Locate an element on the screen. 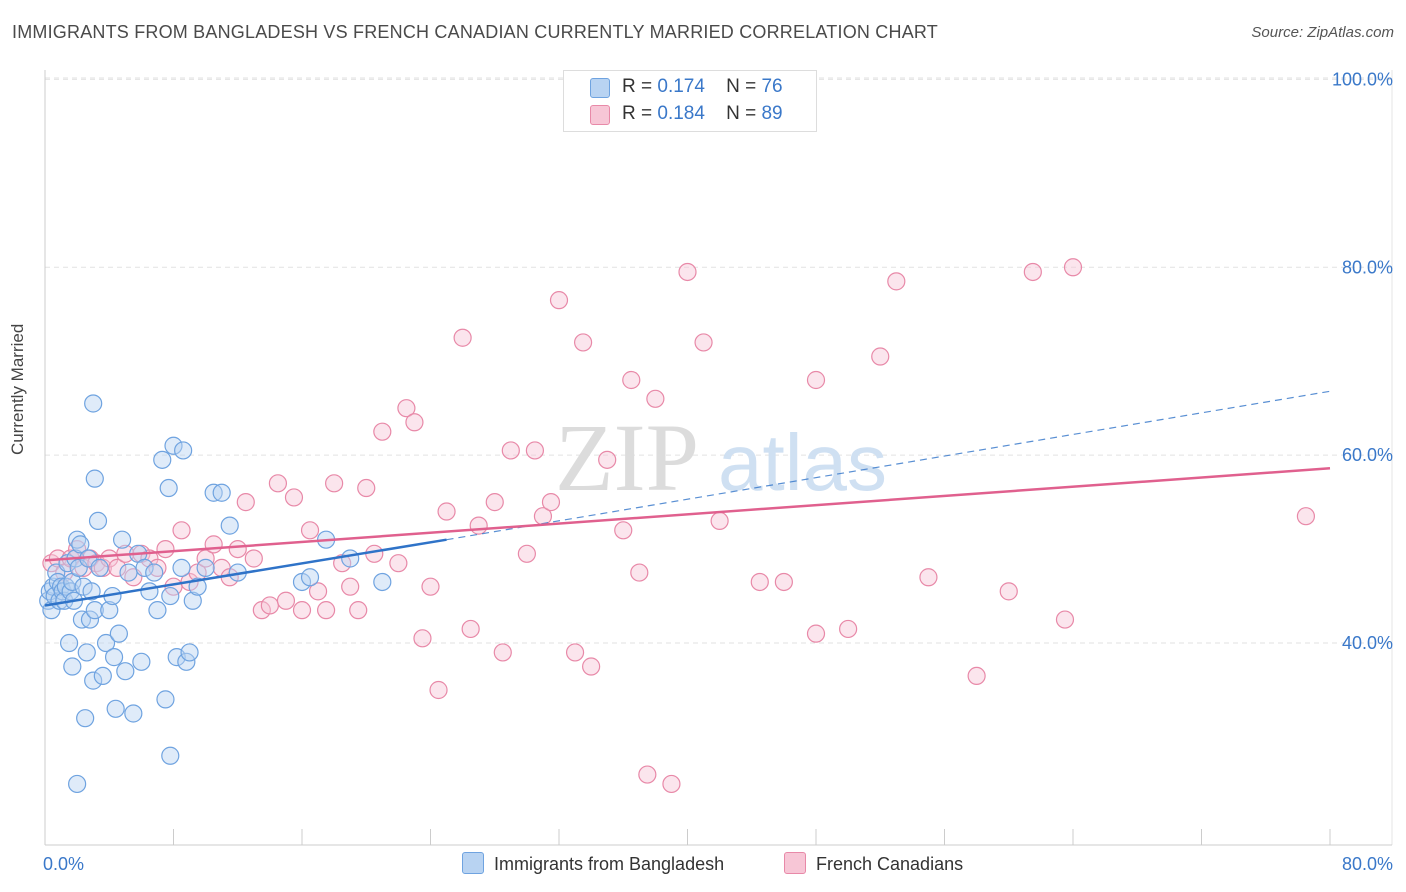  legend-text-bangladesh: R = 0.174 N = 76 is located at coordinates (702, 87).